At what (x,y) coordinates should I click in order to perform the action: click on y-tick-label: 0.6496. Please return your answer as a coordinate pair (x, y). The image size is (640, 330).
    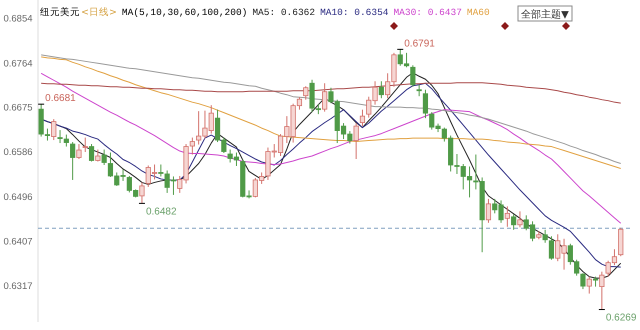
    Looking at the image, I should click on (18, 197).